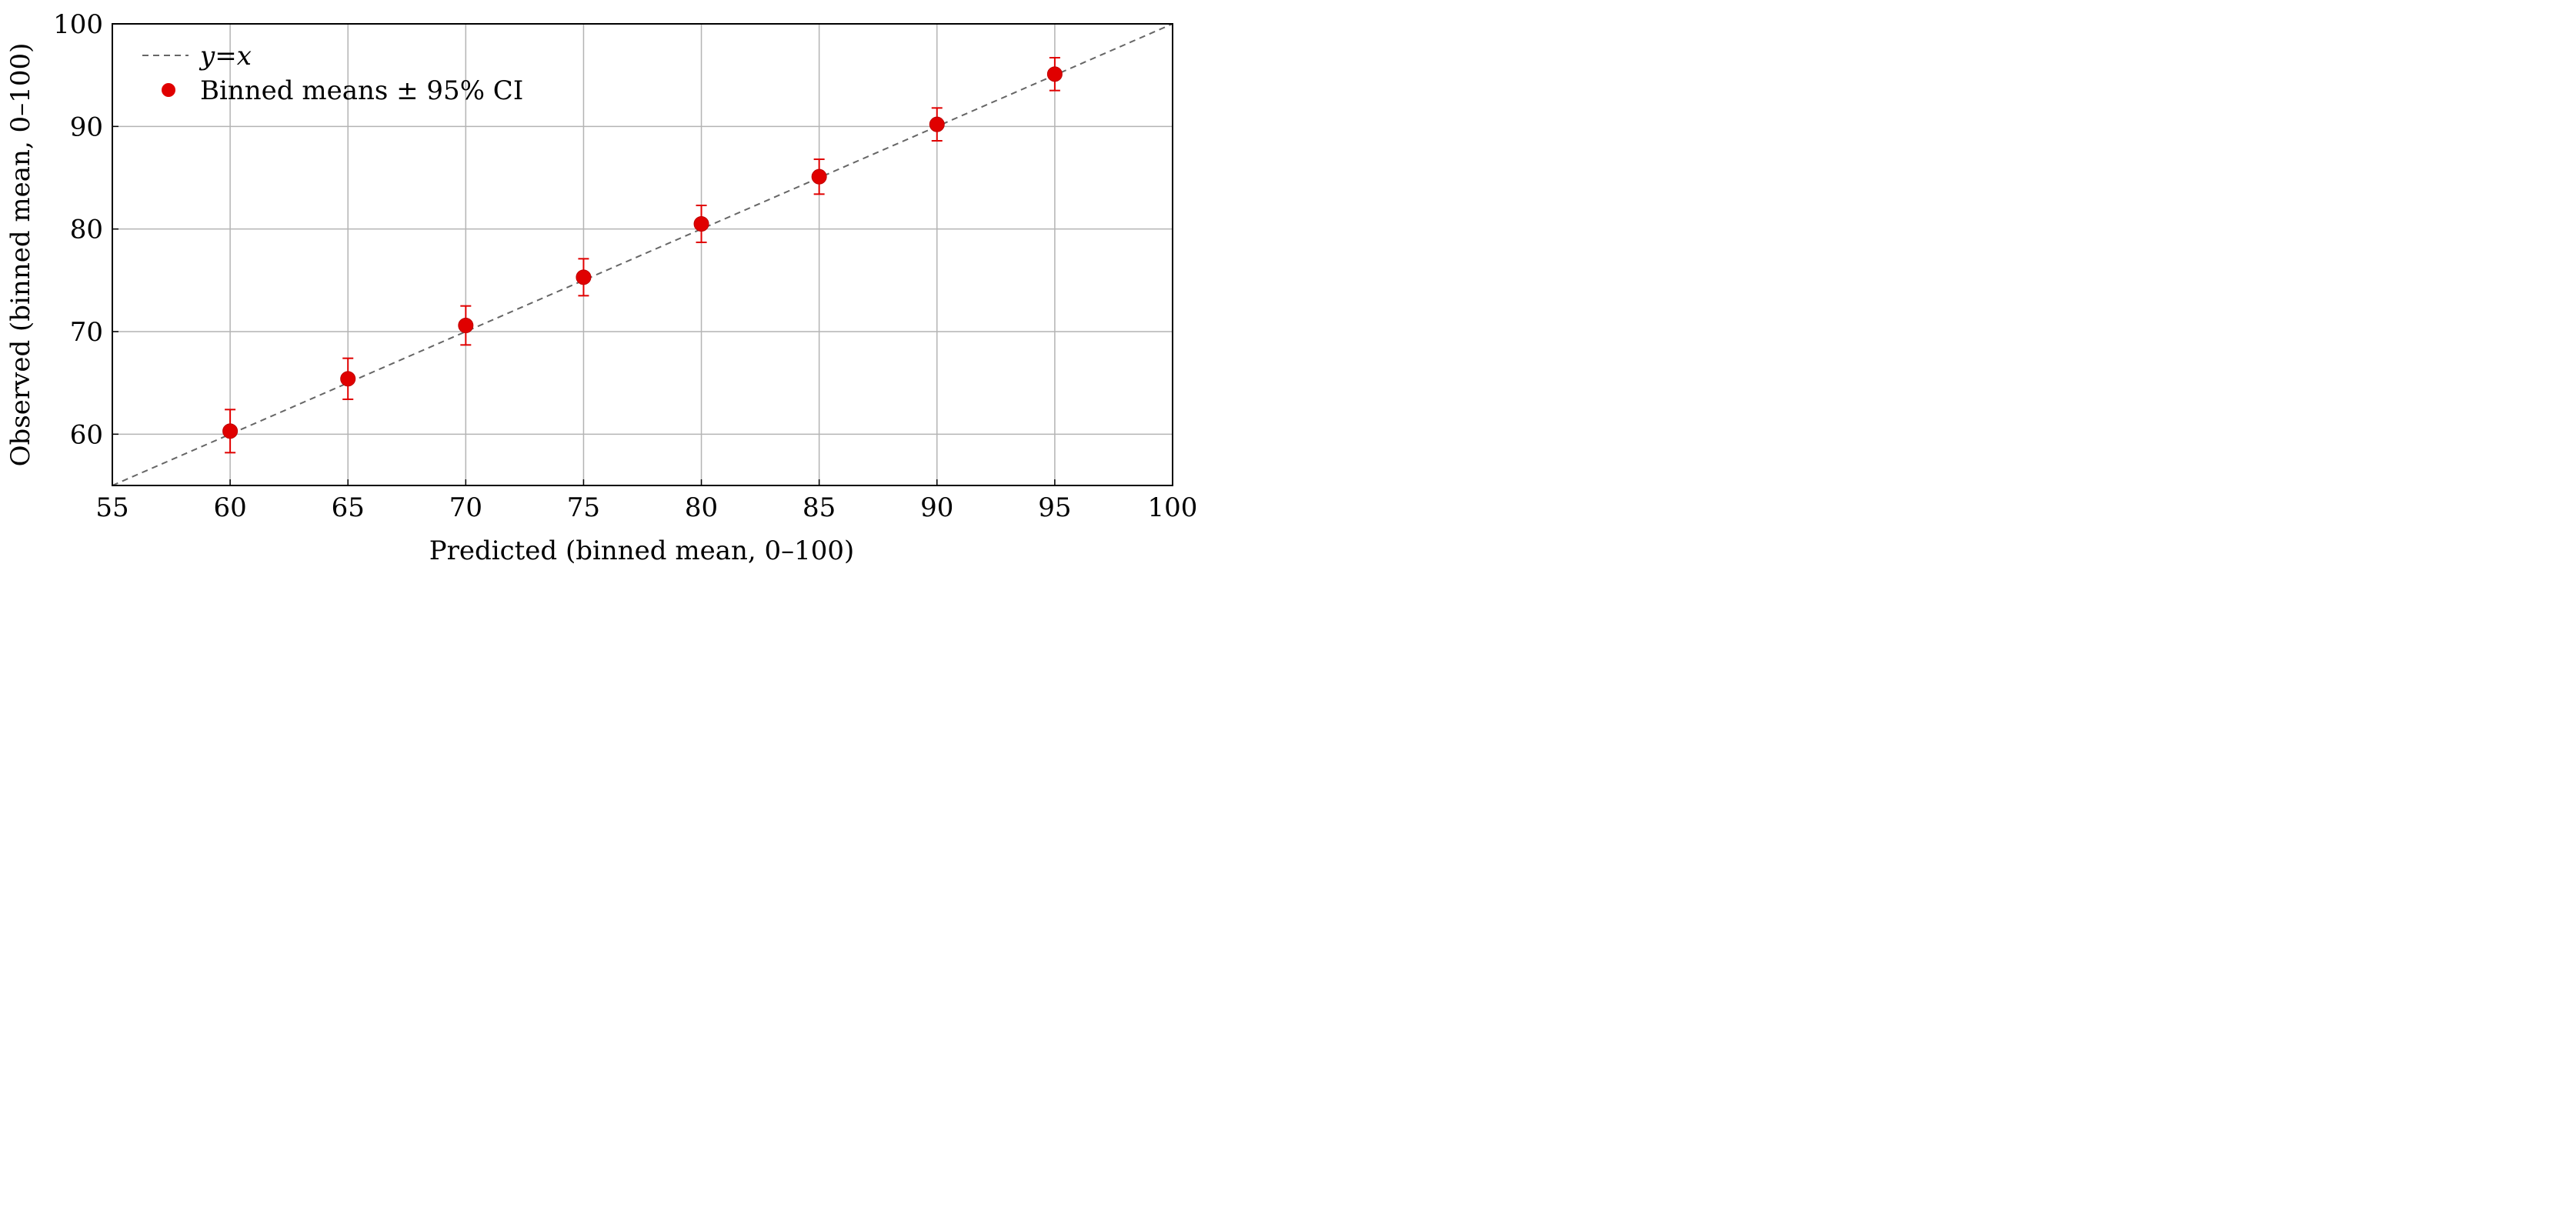  I want to click on y-tick-label: 80, so click(87, 230).